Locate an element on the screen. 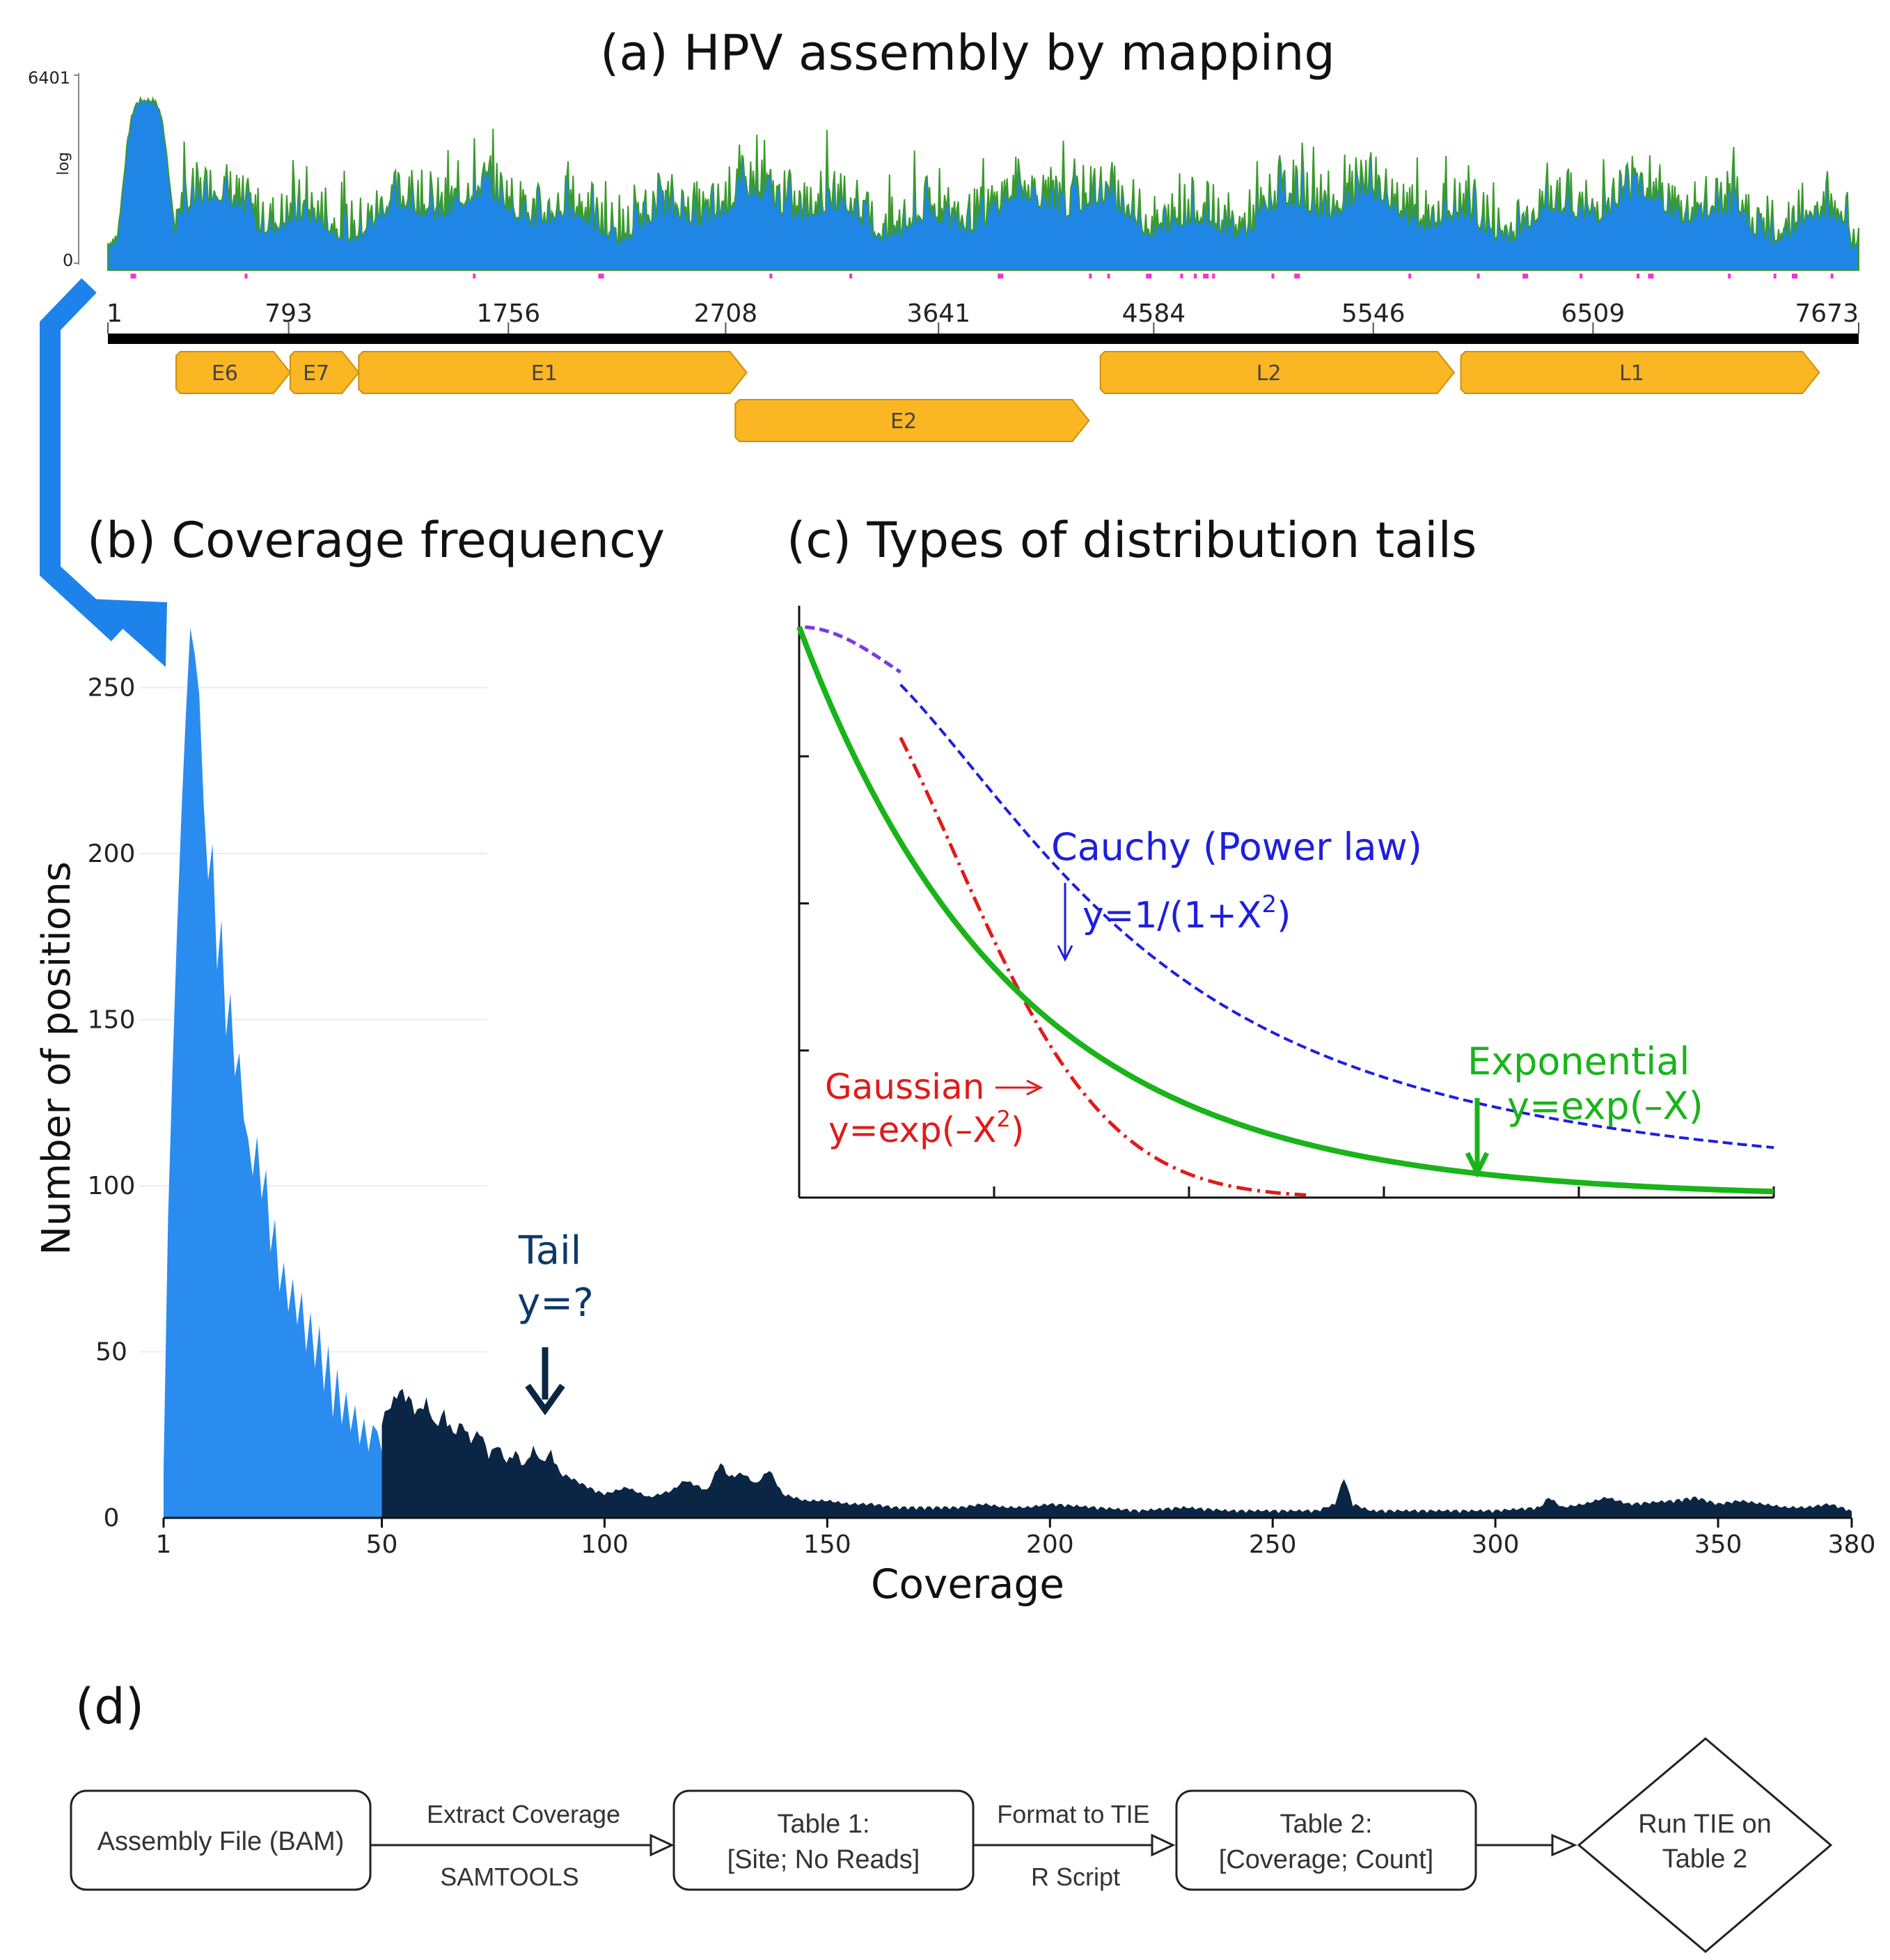 The image size is (1890, 1960). table1-box is located at coordinates (823, 1840).